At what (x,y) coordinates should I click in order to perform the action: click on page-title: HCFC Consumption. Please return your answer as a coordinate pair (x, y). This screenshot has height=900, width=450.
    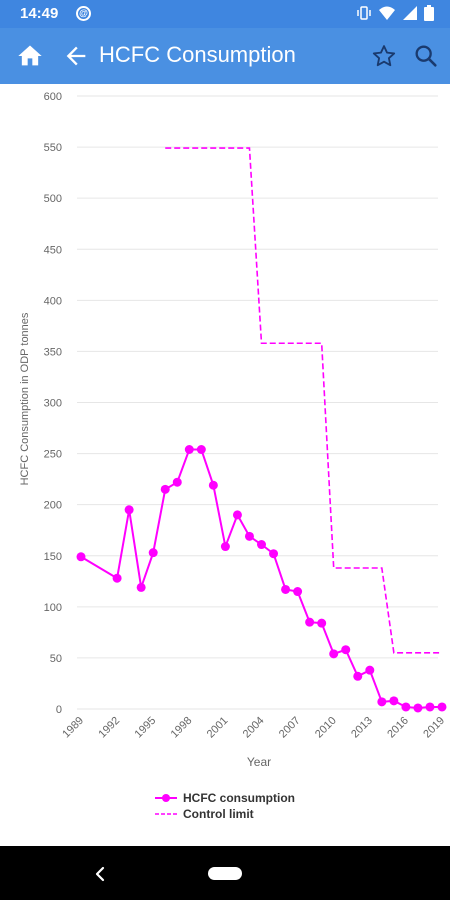
    Looking at the image, I should click on (197, 54).